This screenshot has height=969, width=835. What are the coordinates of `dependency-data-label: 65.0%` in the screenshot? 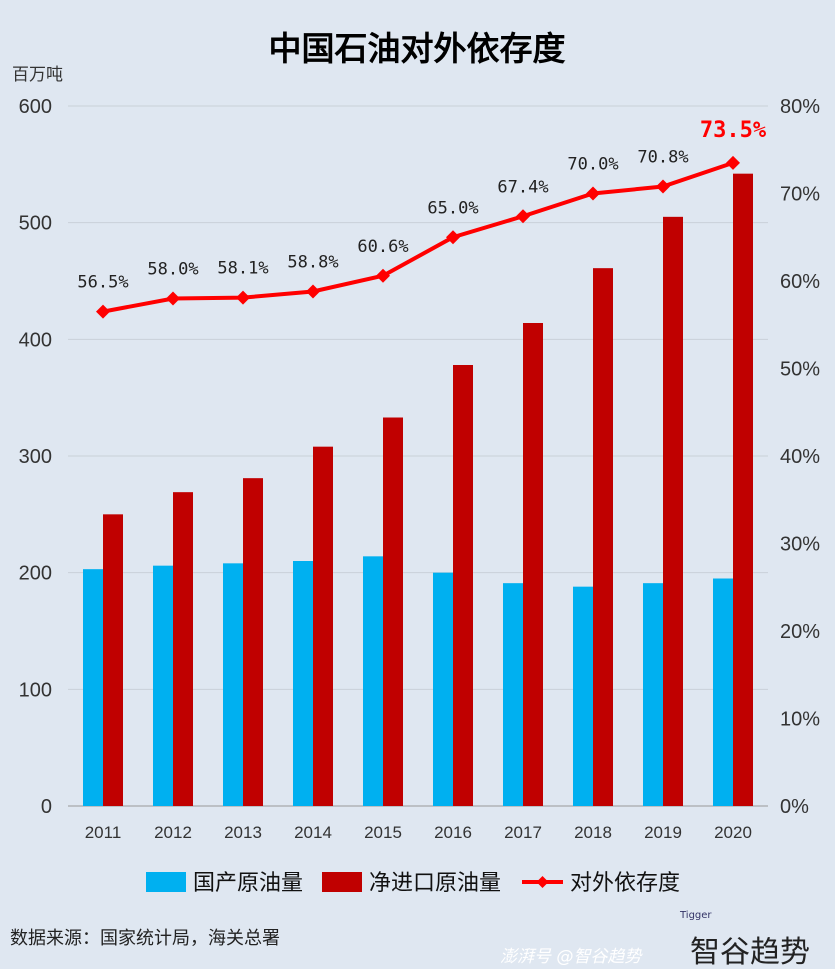 It's located at (452, 208).